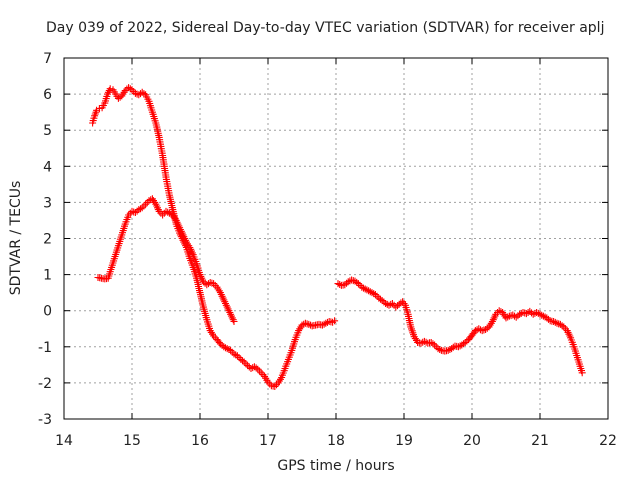 The image size is (640, 480). What do you see at coordinates (47, 95) in the screenshot?
I see `y-tick-label: 6` at bounding box center [47, 95].